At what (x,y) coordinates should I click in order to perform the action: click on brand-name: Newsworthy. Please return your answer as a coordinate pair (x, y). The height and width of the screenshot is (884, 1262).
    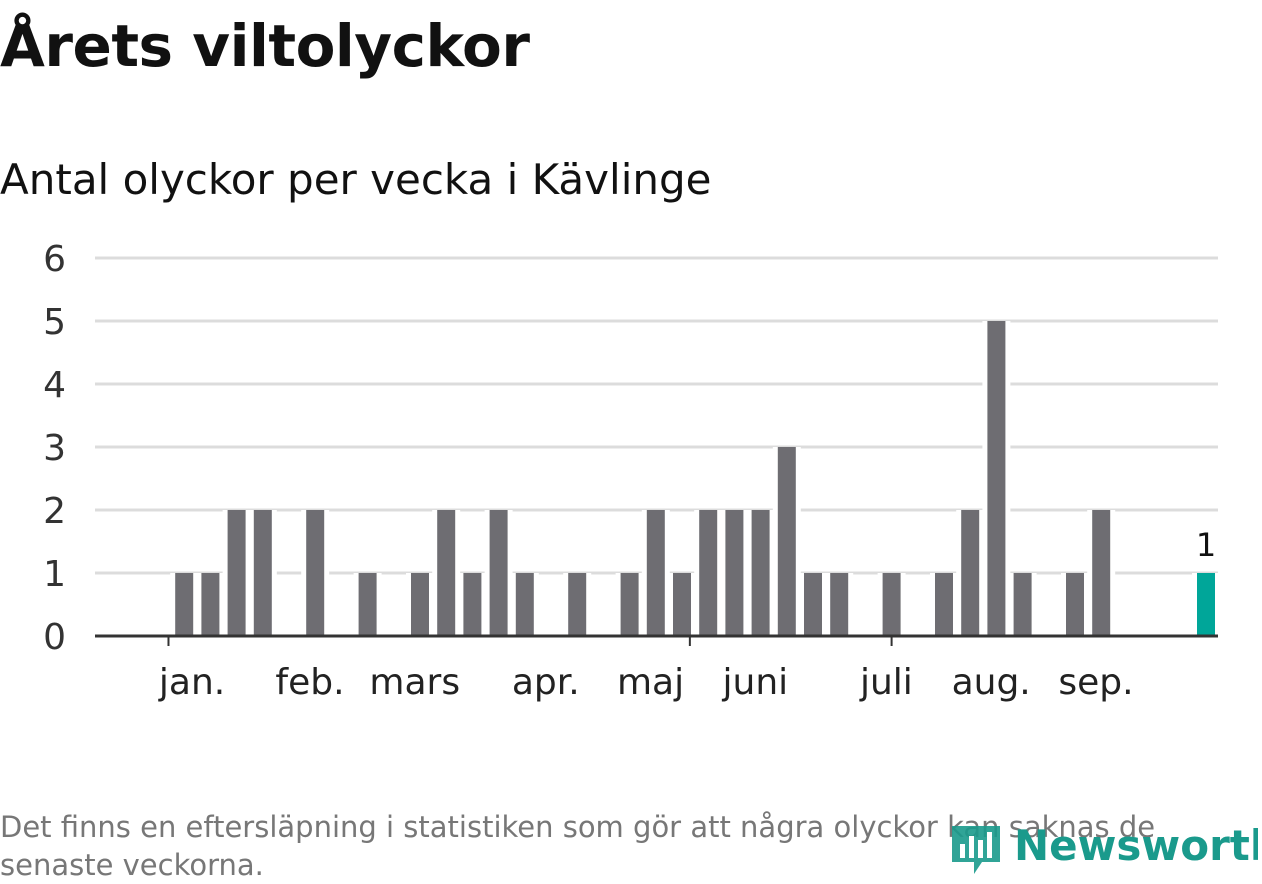
    Looking at the image, I should click on (1136, 845).